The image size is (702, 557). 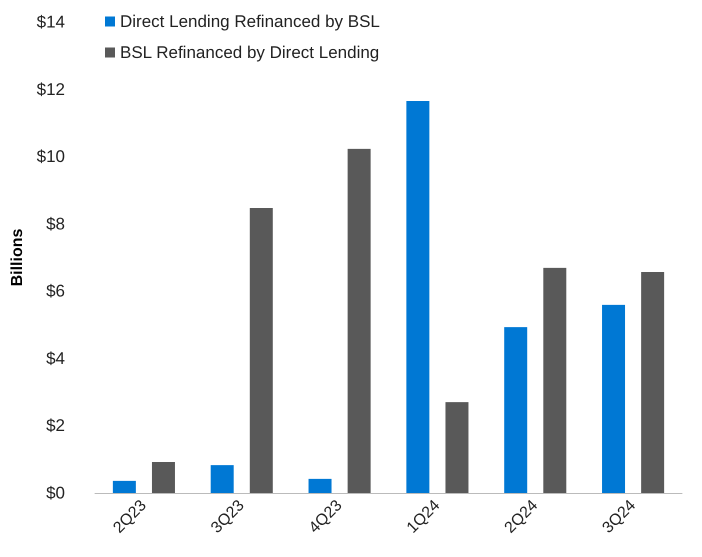 What do you see at coordinates (250, 21) in the screenshot?
I see `legend-label: Direct Lending Refinanced by BSL` at bounding box center [250, 21].